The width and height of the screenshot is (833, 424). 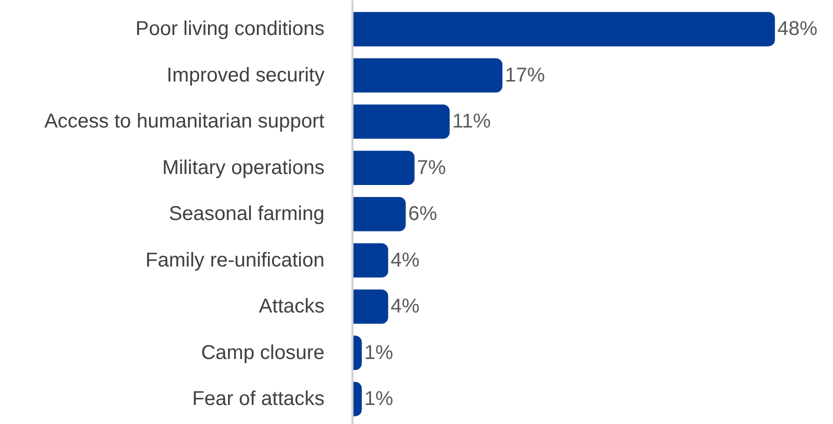 I want to click on y-tick-label: Access to humanitarian support, so click(x=184, y=121).